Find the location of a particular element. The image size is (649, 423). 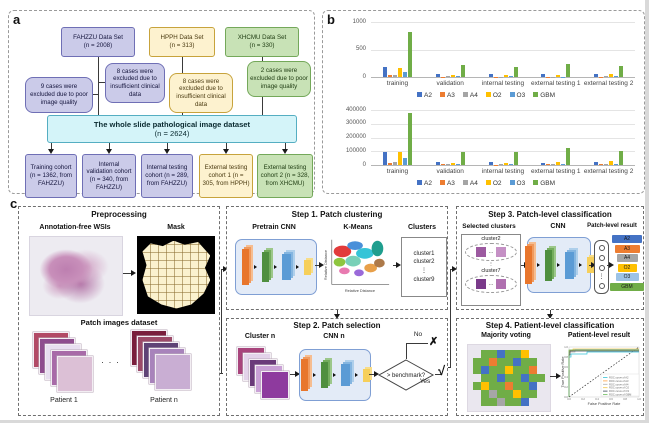

class-chip-GBM: GBM is located at coordinates (627, 286).